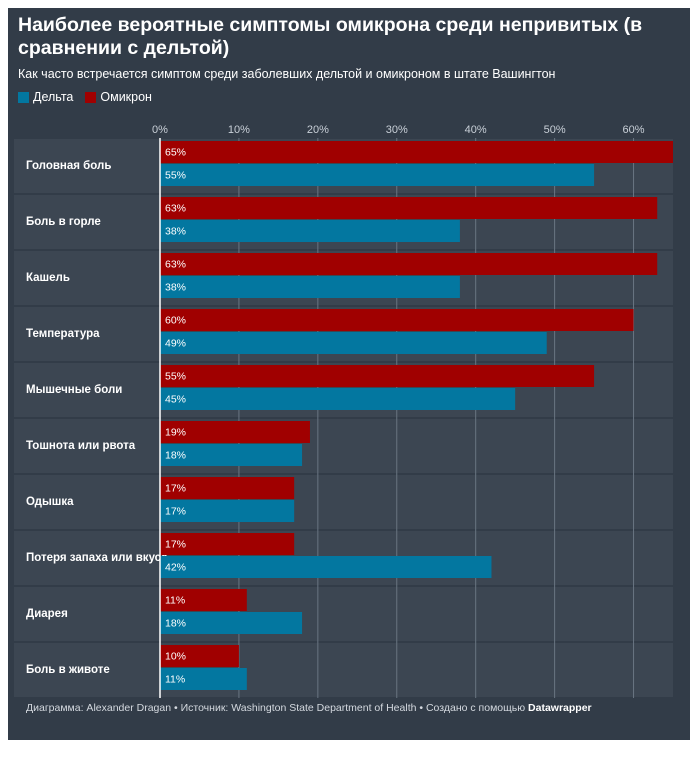 The height and width of the screenshot is (758, 700). I want to click on legend-item-omicron: Омикрон, so click(118, 97).